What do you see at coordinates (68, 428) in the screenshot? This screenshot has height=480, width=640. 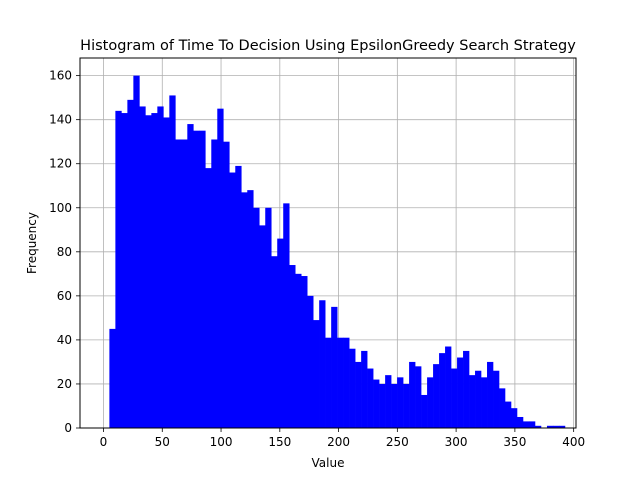 I see `y-tick-label: 0` at bounding box center [68, 428].